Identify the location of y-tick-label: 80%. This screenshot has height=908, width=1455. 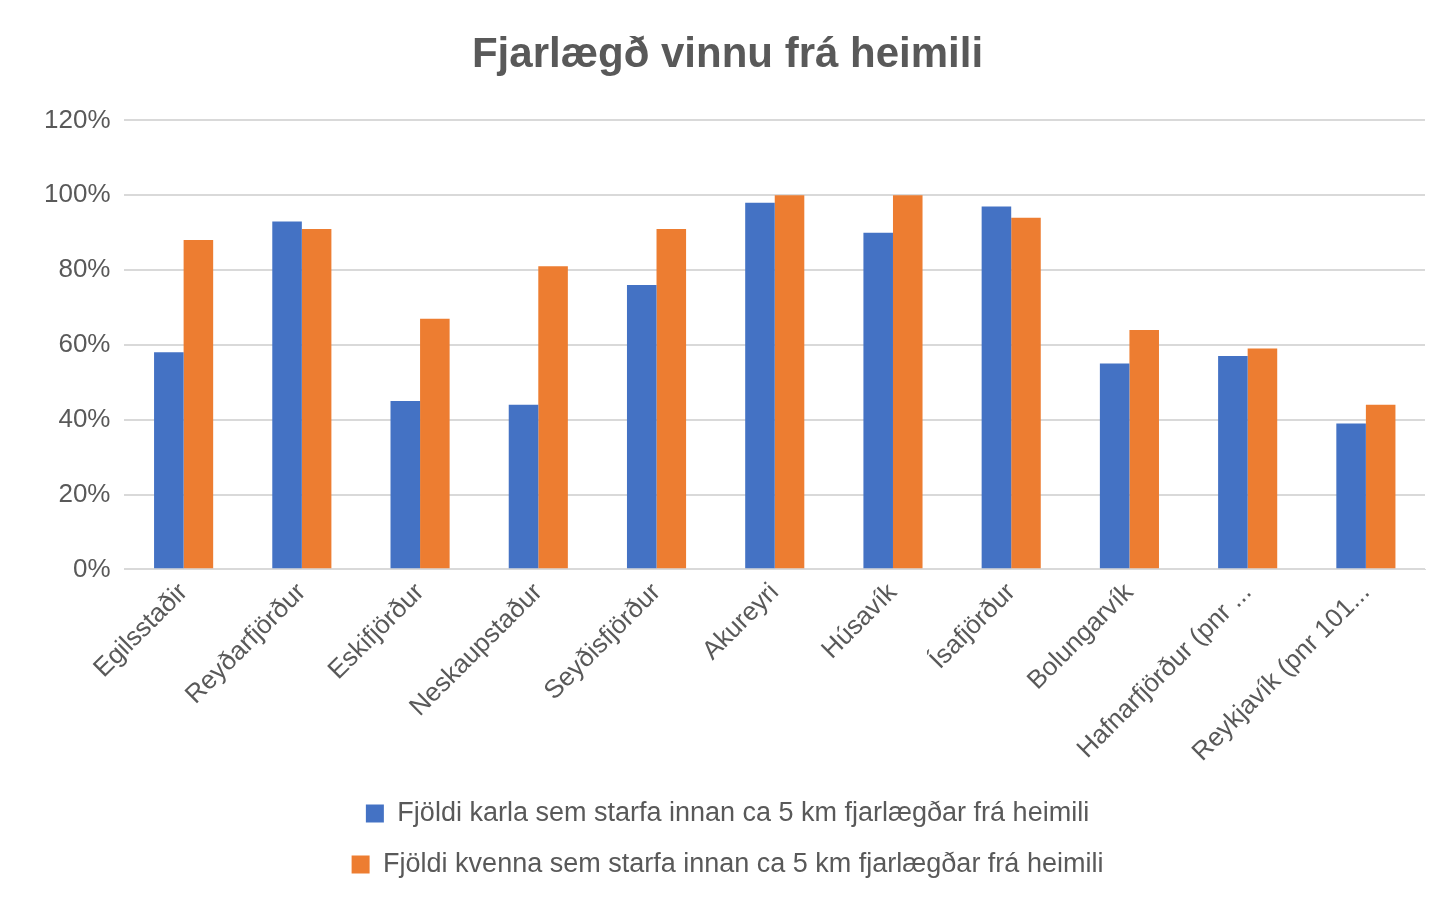
(84, 268).